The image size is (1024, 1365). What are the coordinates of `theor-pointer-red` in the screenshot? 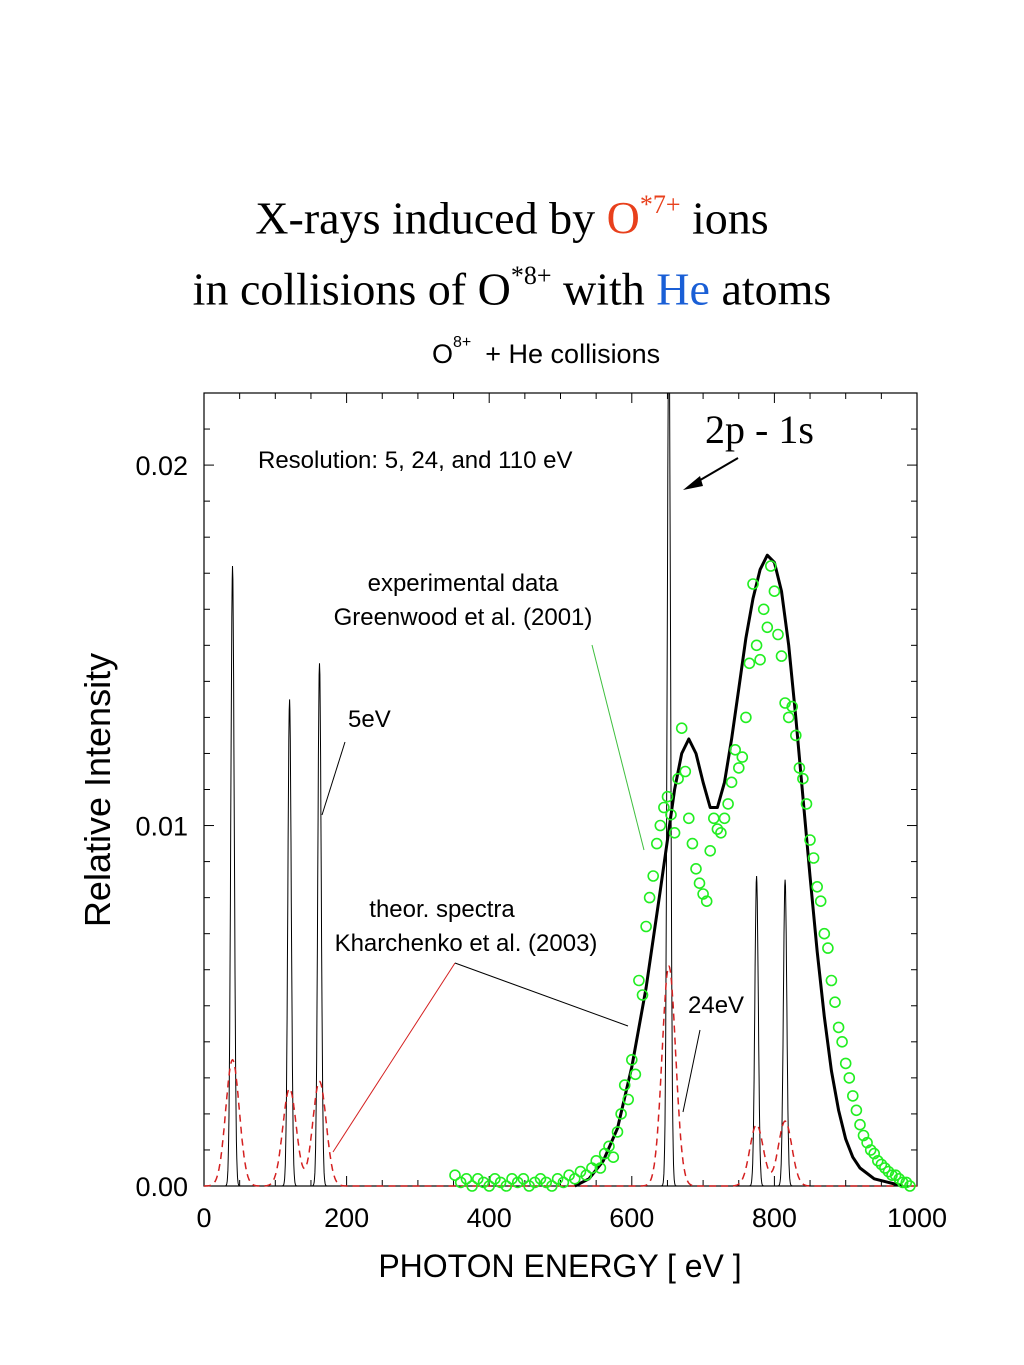 It's located at (394, 1057).